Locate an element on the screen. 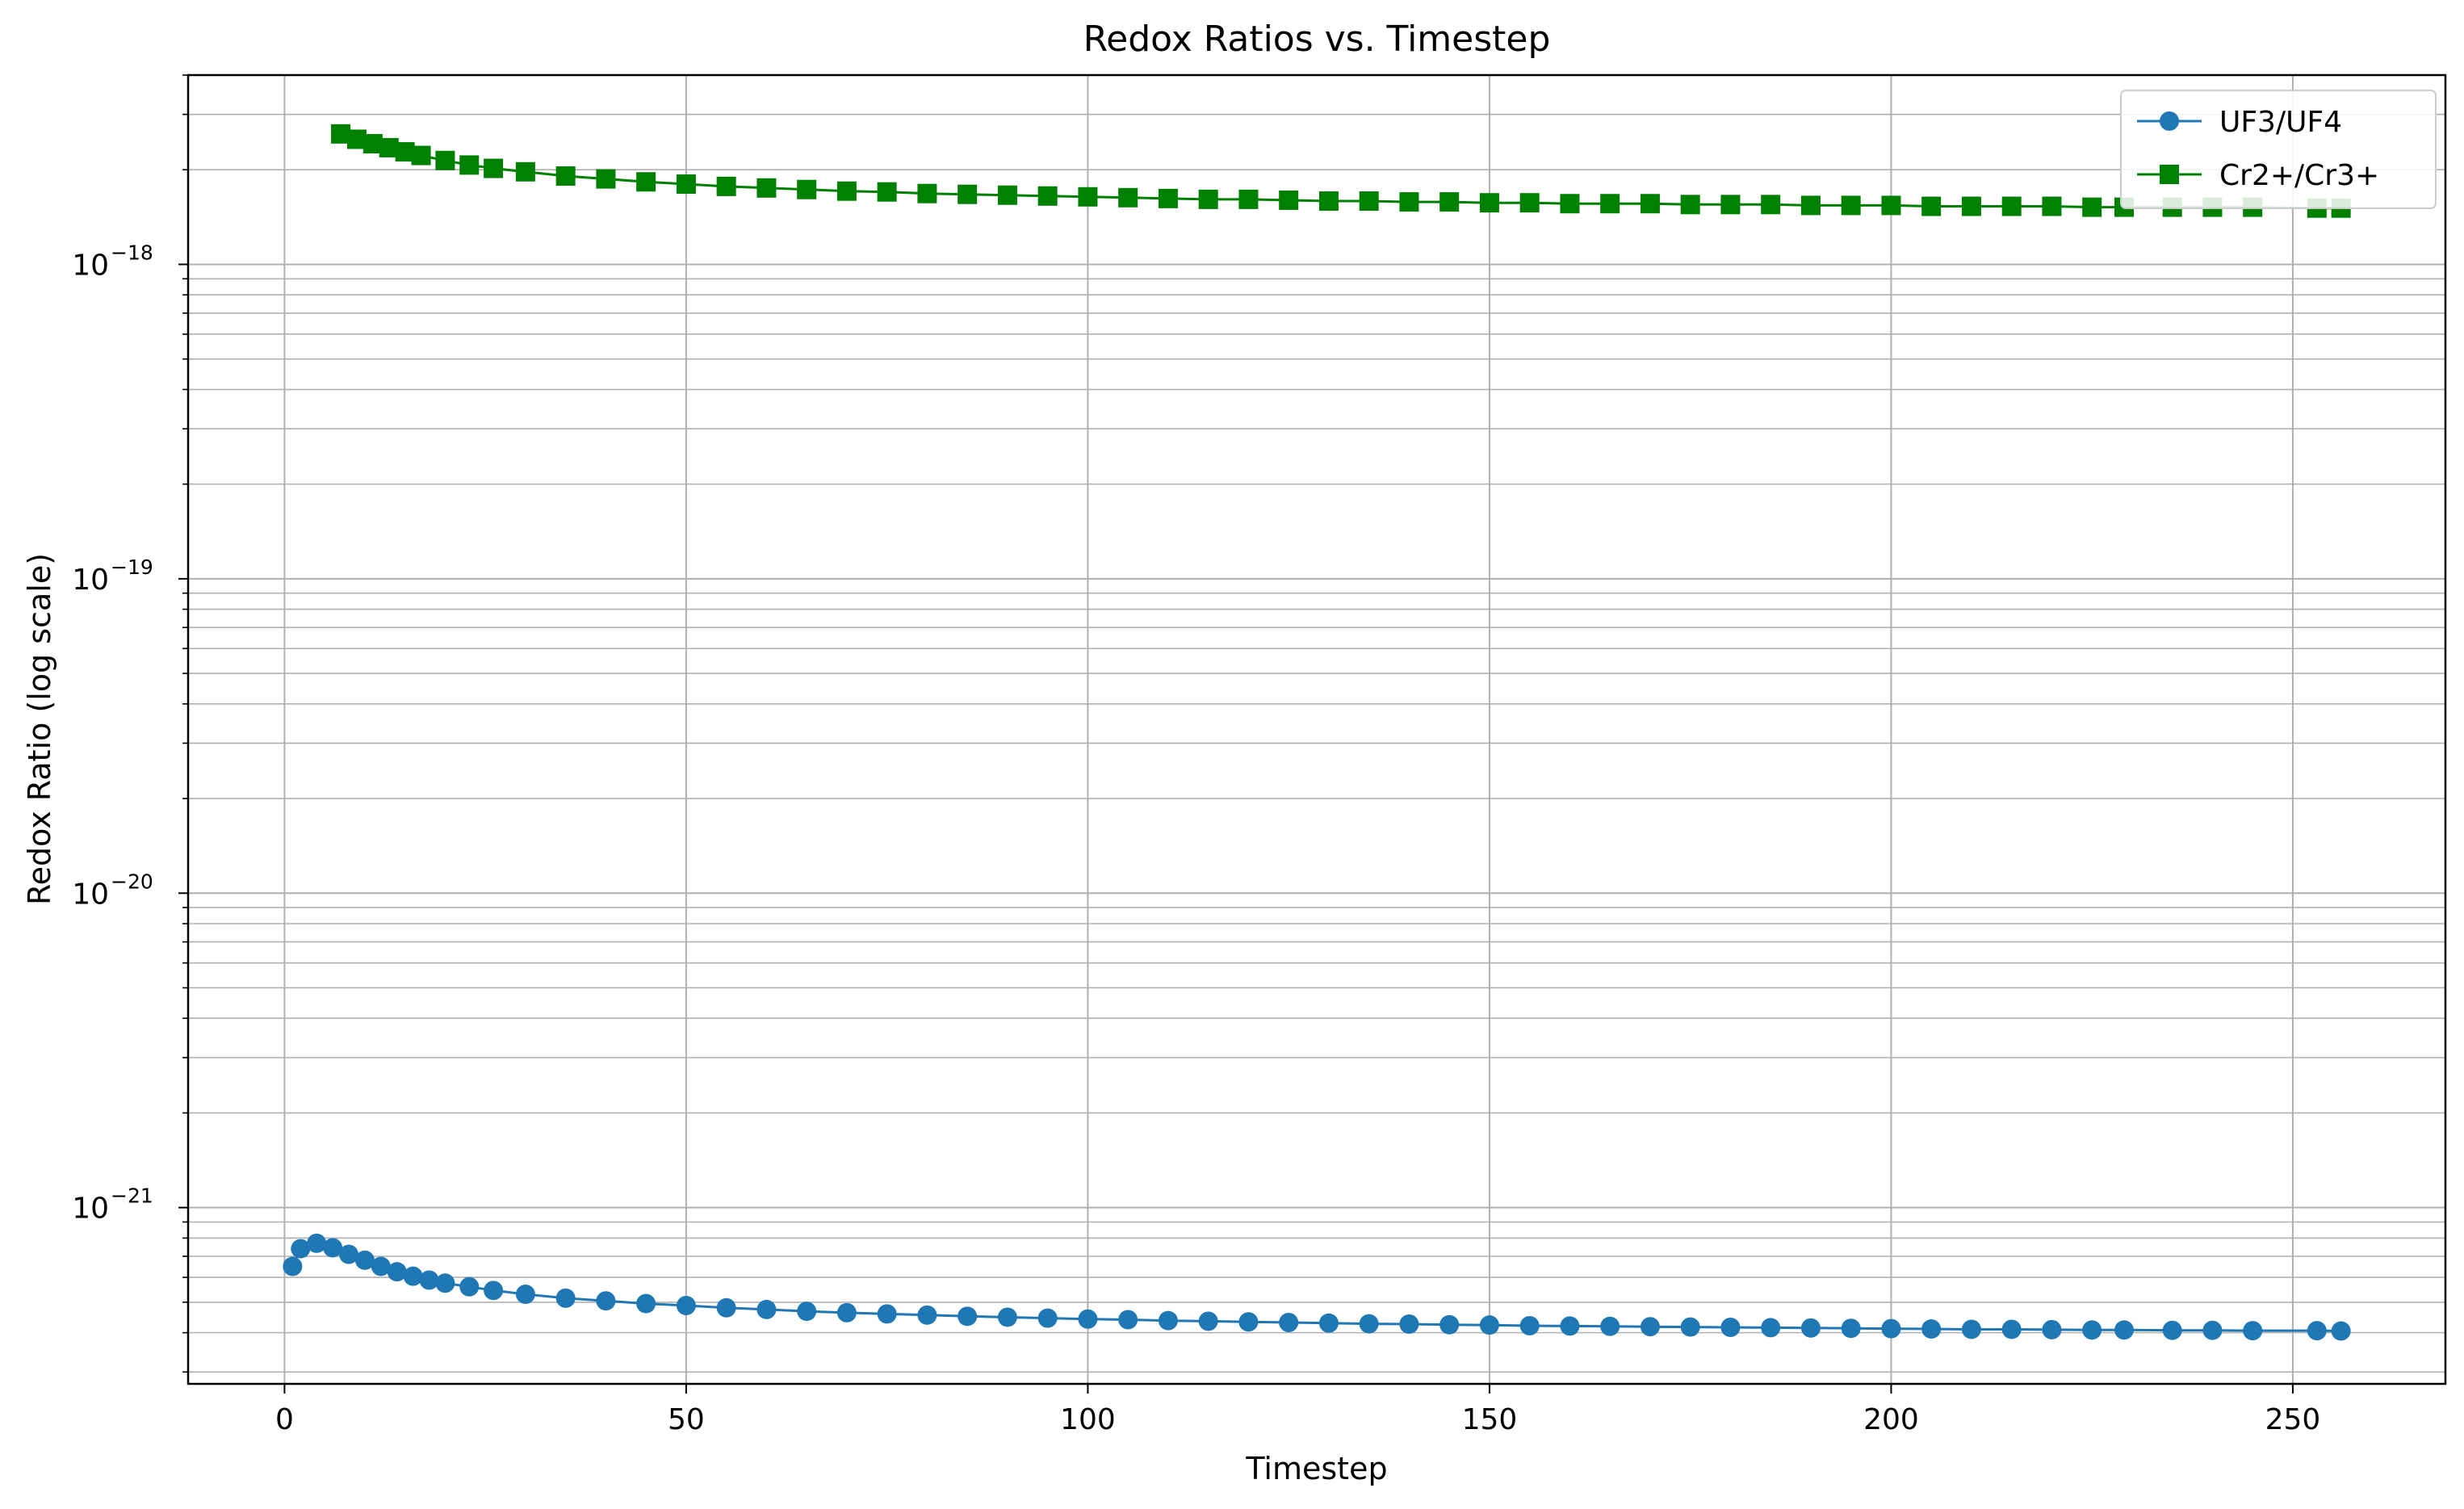 The image size is (2464, 1509). x-tick-label: 150 is located at coordinates (1490, 1419).